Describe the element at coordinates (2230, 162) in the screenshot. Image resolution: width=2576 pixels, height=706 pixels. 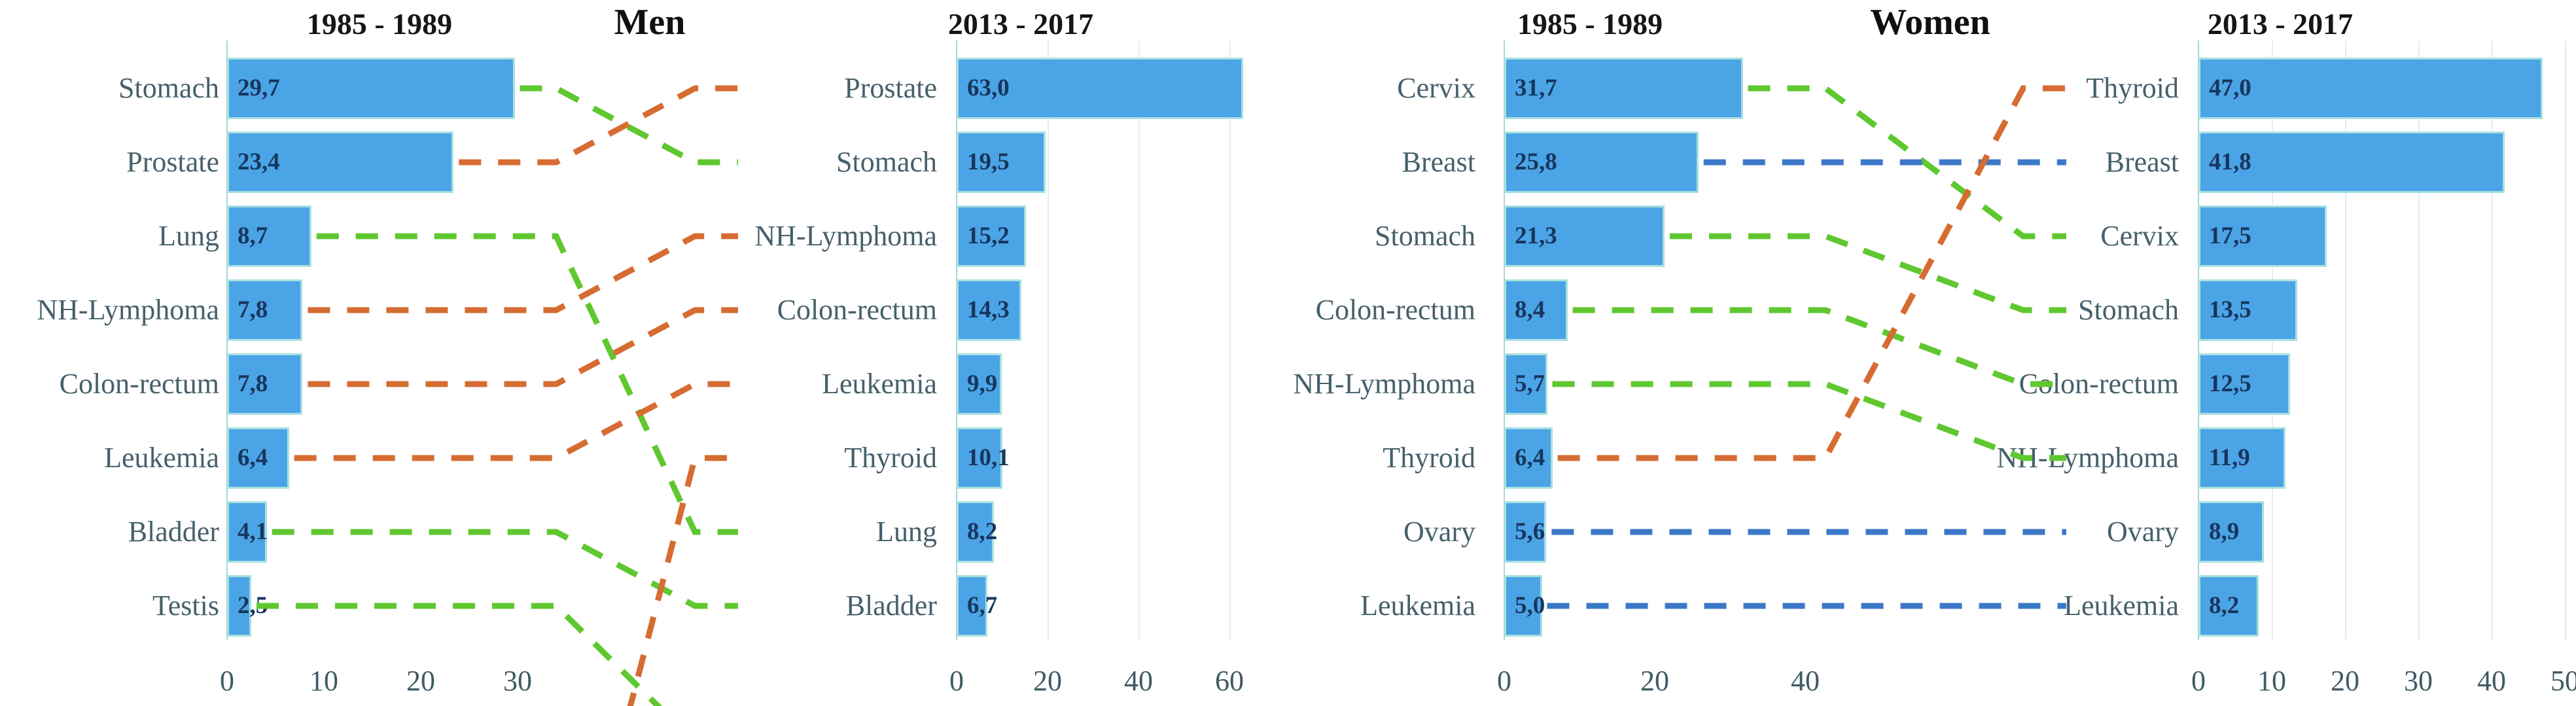
I see `bar-value-label: 41,8` at that location.